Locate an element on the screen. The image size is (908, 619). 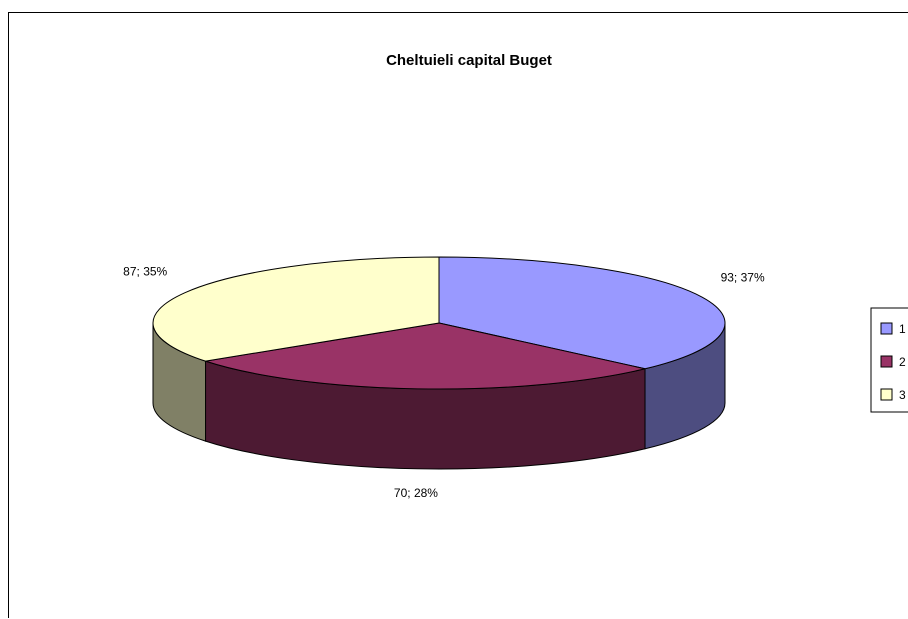
data-label-1: 93; 37% is located at coordinates (743, 277).